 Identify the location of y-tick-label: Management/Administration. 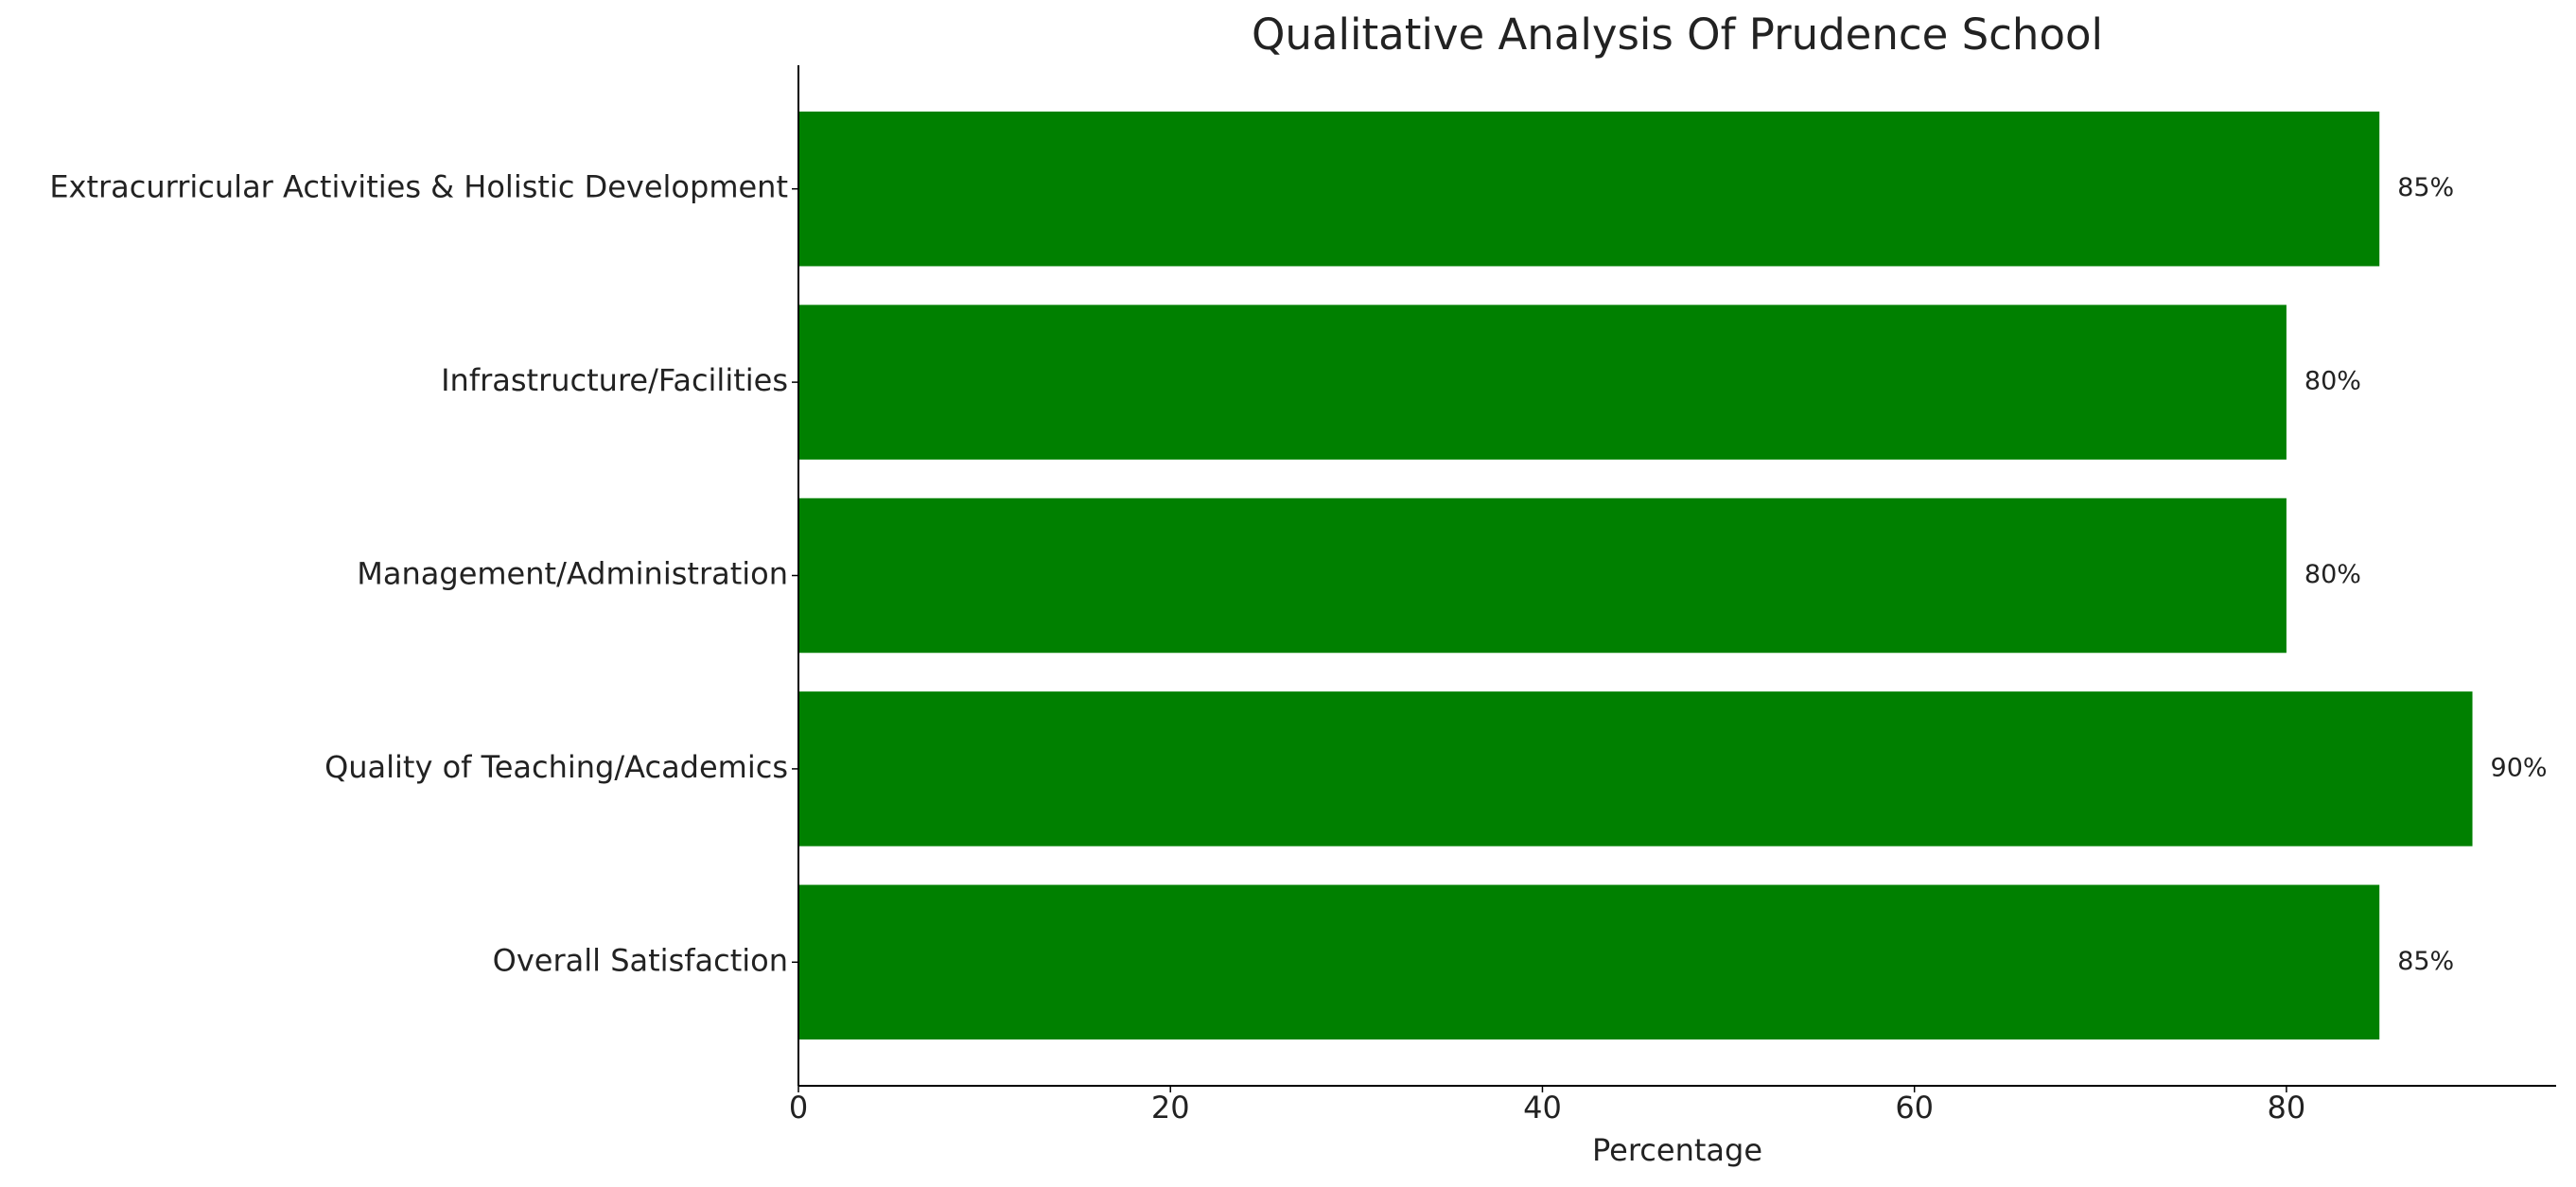
(572, 574).